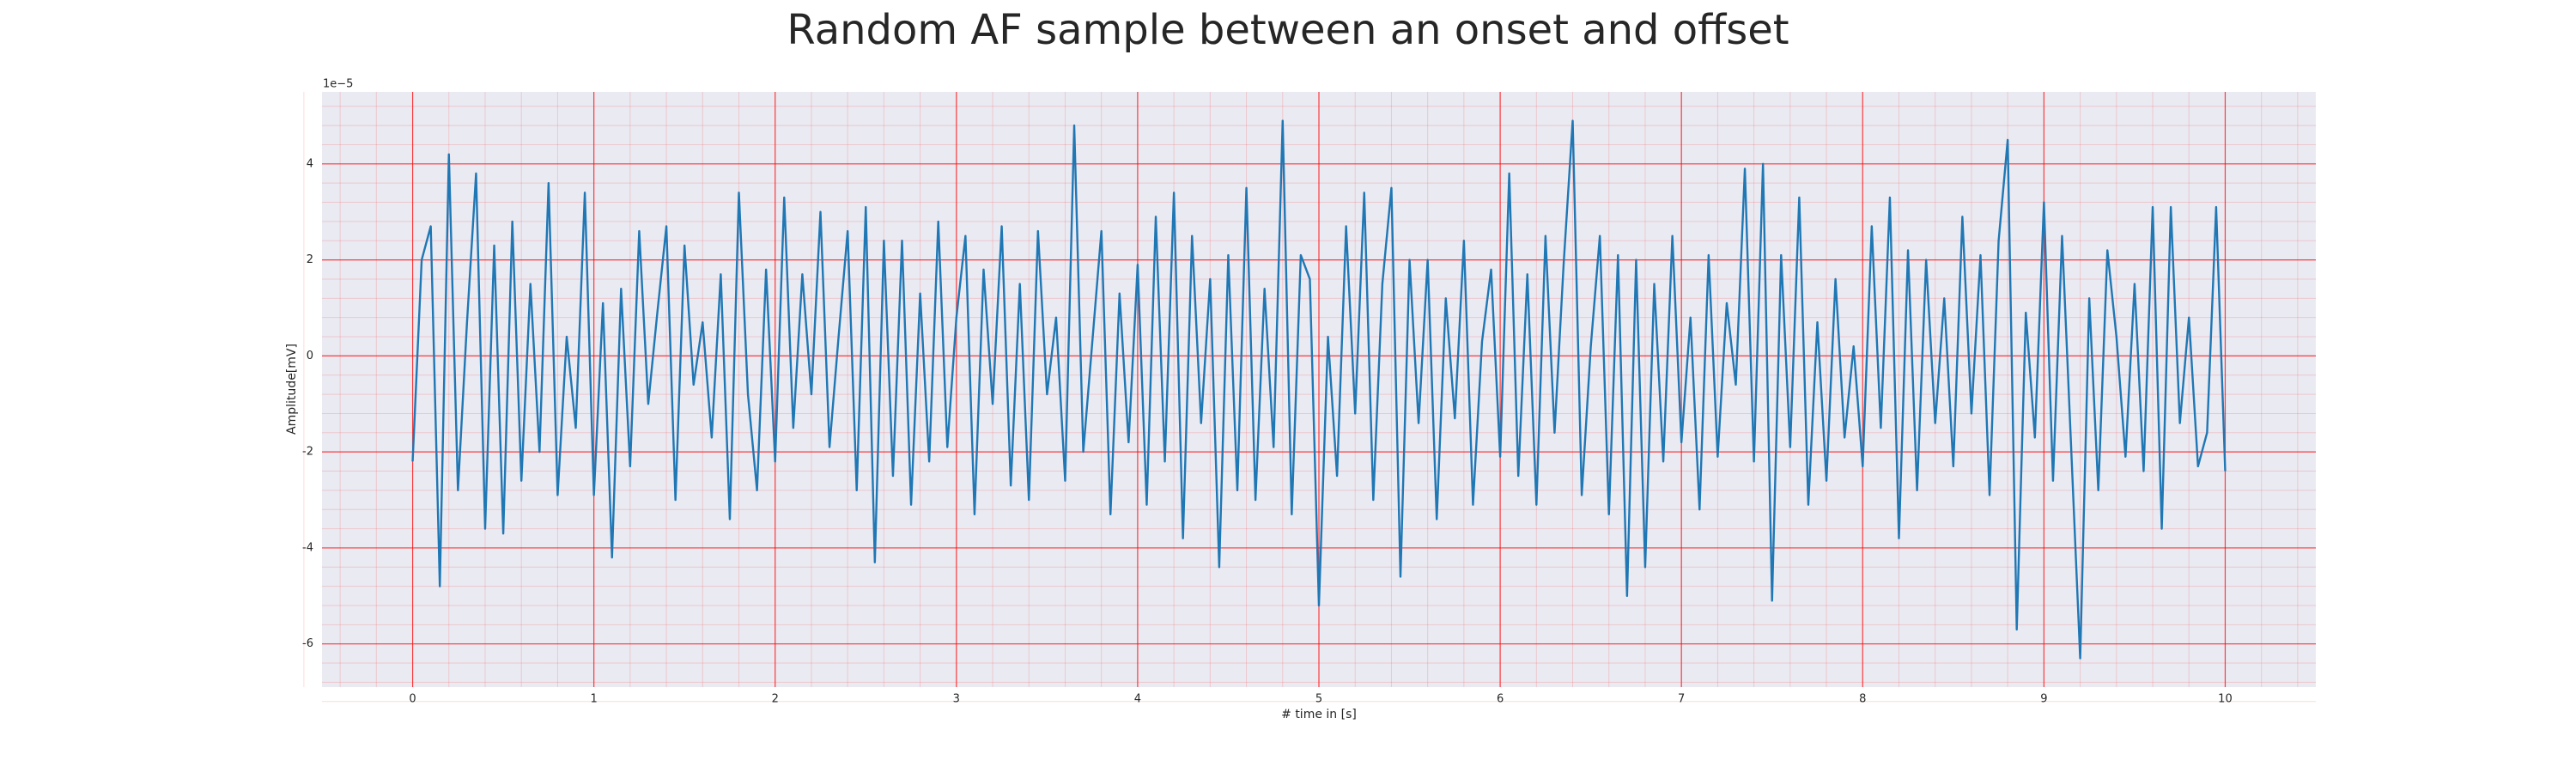  What do you see at coordinates (957, 699) in the screenshot?
I see `x-tick-label: 3` at bounding box center [957, 699].